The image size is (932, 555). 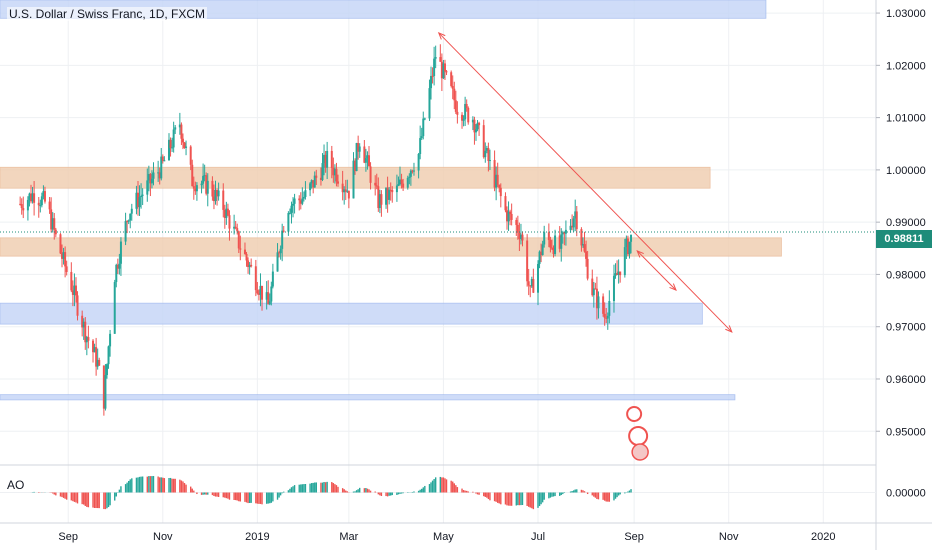 I want to click on trendline-arrowhead, so click(x=673, y=287).